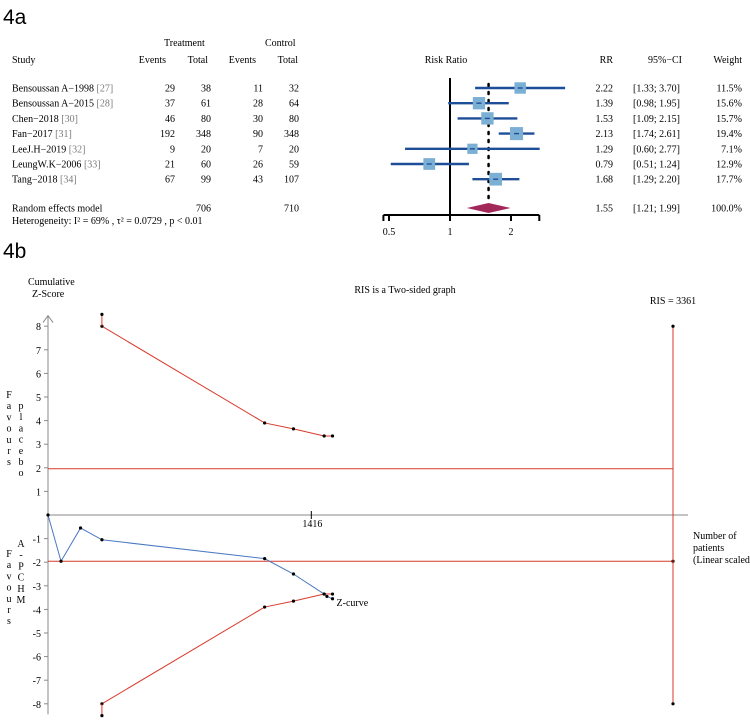 The image size is (750, 728). Describe the element at coordinates (21, 417) in the screenshot. I see `favours-placebo-group: l` at that location.